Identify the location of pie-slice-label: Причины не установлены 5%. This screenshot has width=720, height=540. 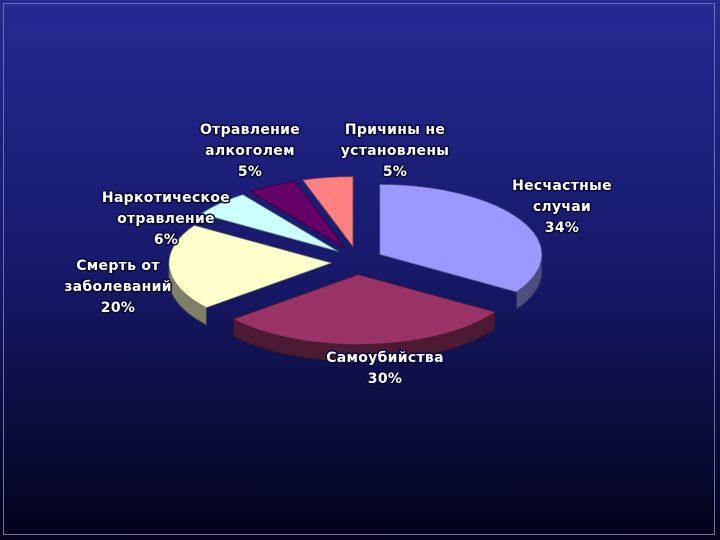
(395, 151).